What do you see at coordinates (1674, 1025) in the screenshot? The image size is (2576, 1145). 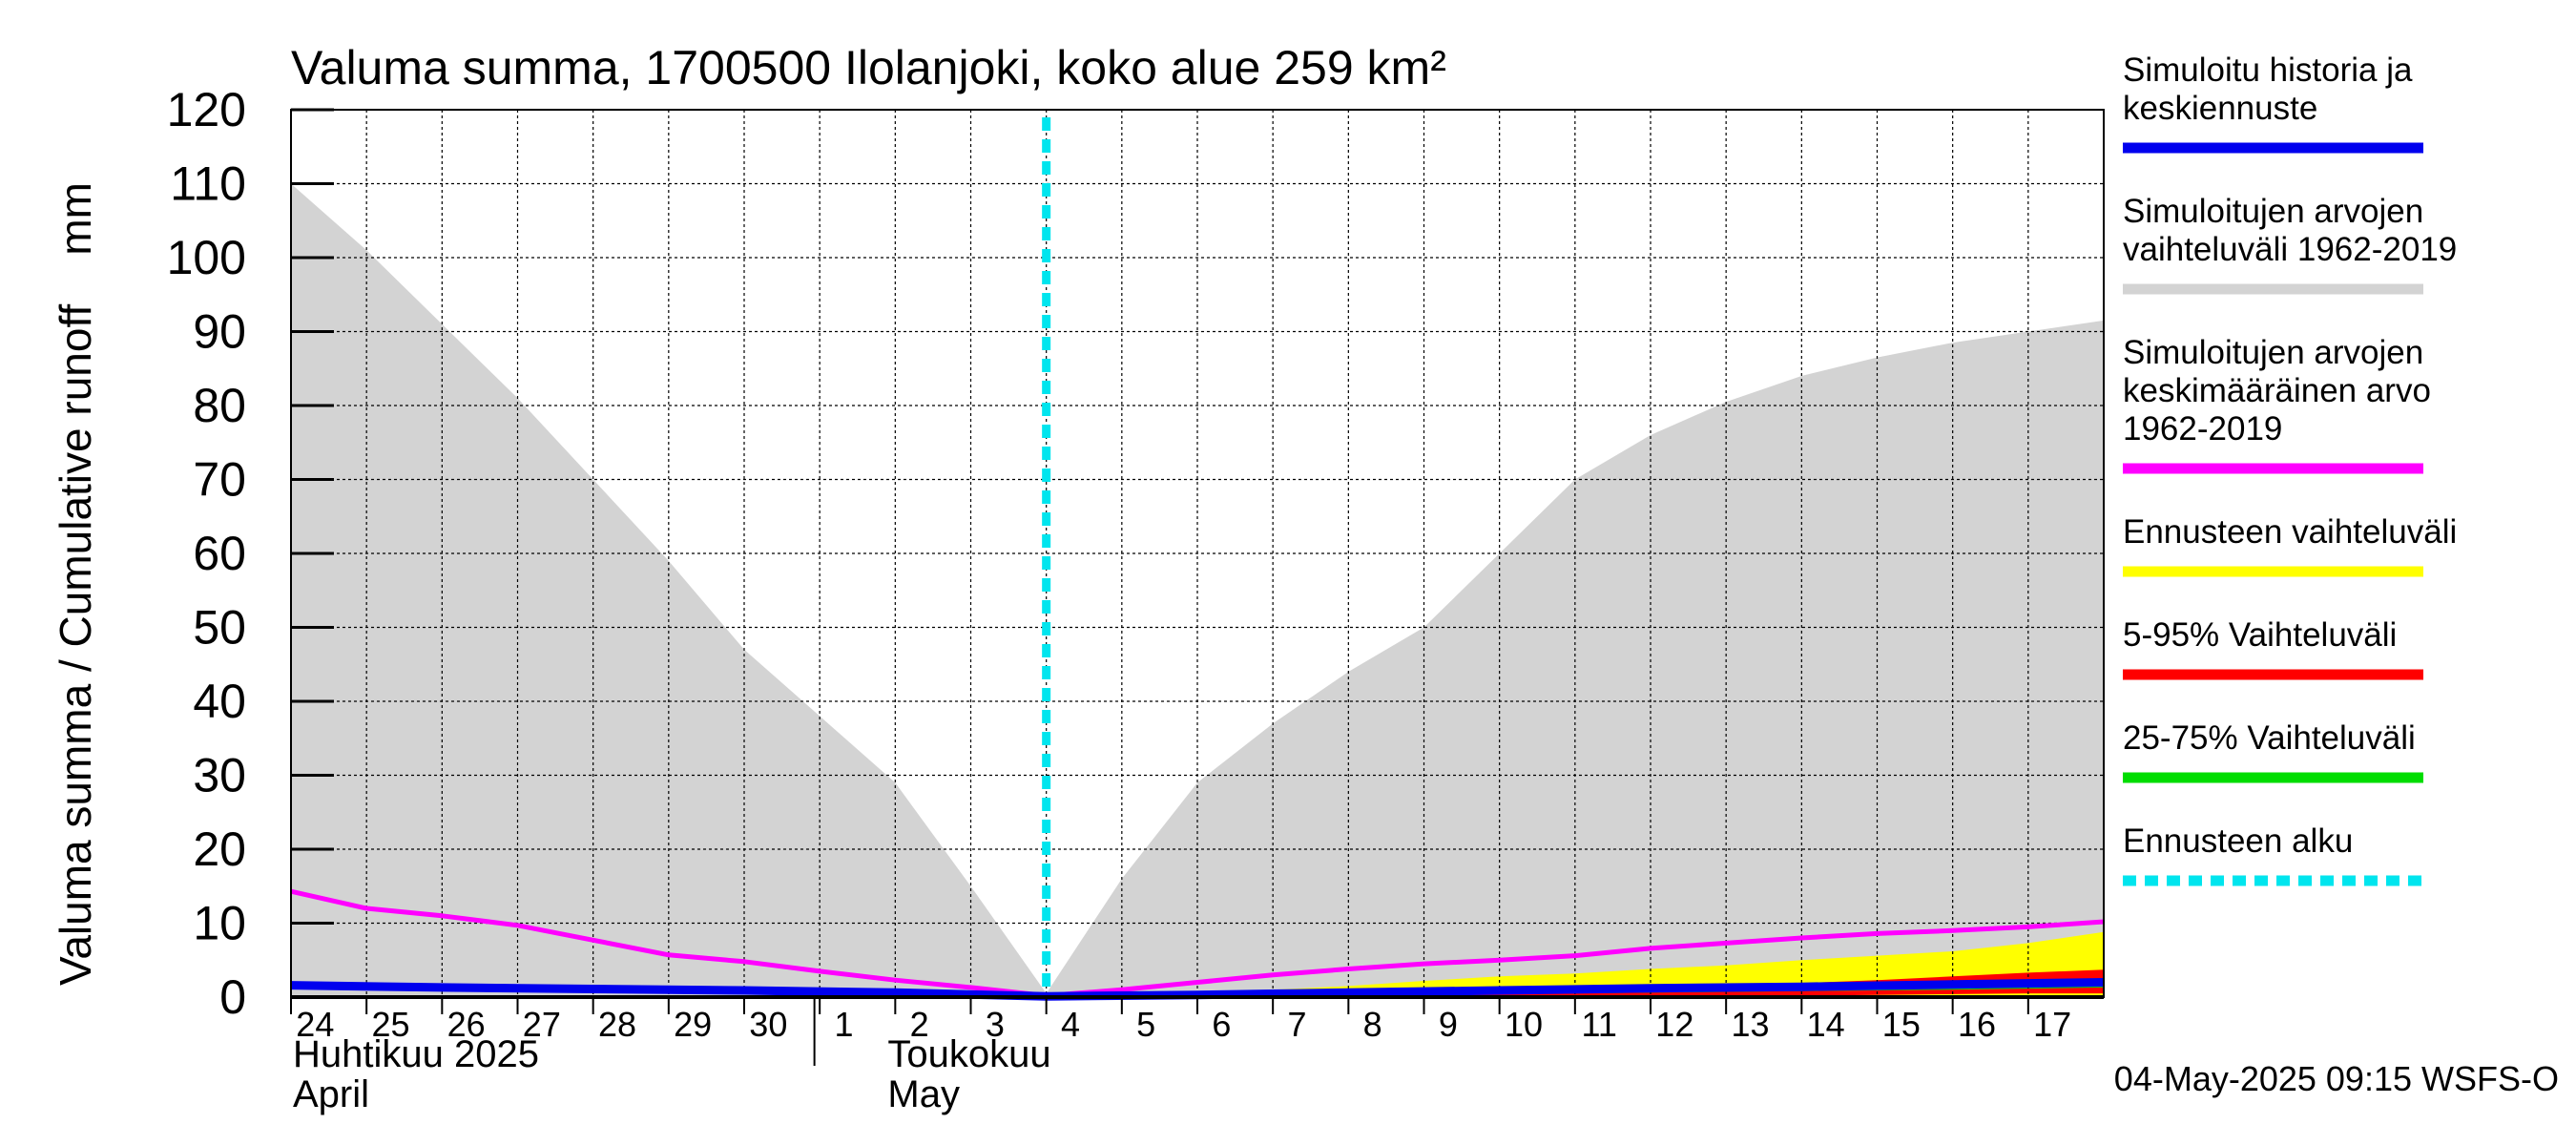 I see `x-tick-label: 12` at bounding box center [1674, 1025].